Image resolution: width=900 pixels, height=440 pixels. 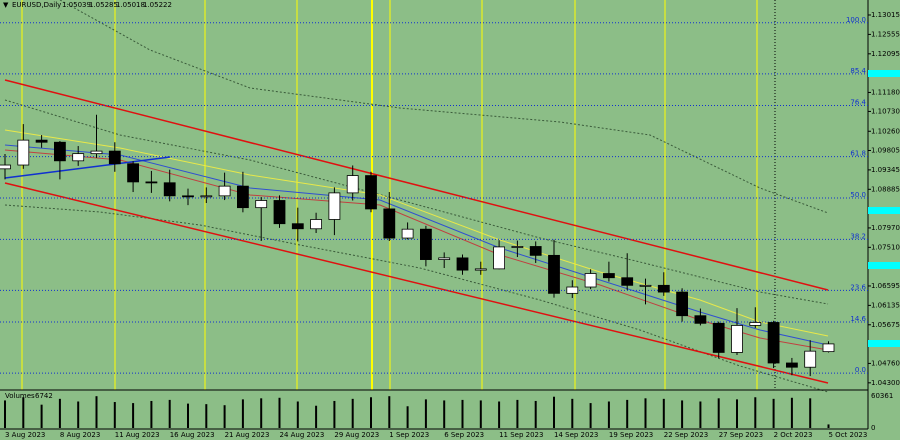 What do you see at coordinates (192, 435) in the screenshot?
I see `x-tick-label: 16 Aug 2023` at bounding box center [192, 435].